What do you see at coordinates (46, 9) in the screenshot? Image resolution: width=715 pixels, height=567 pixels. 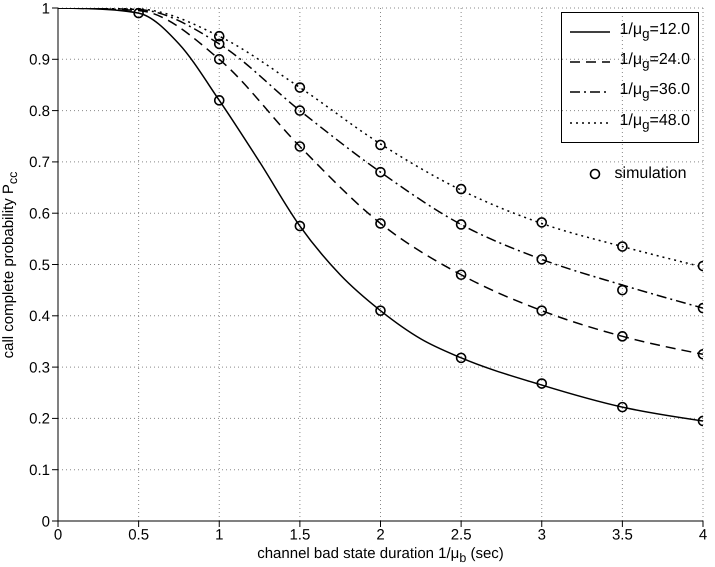 I see `y-tick-label: 1` at bounding box center [46, 9].